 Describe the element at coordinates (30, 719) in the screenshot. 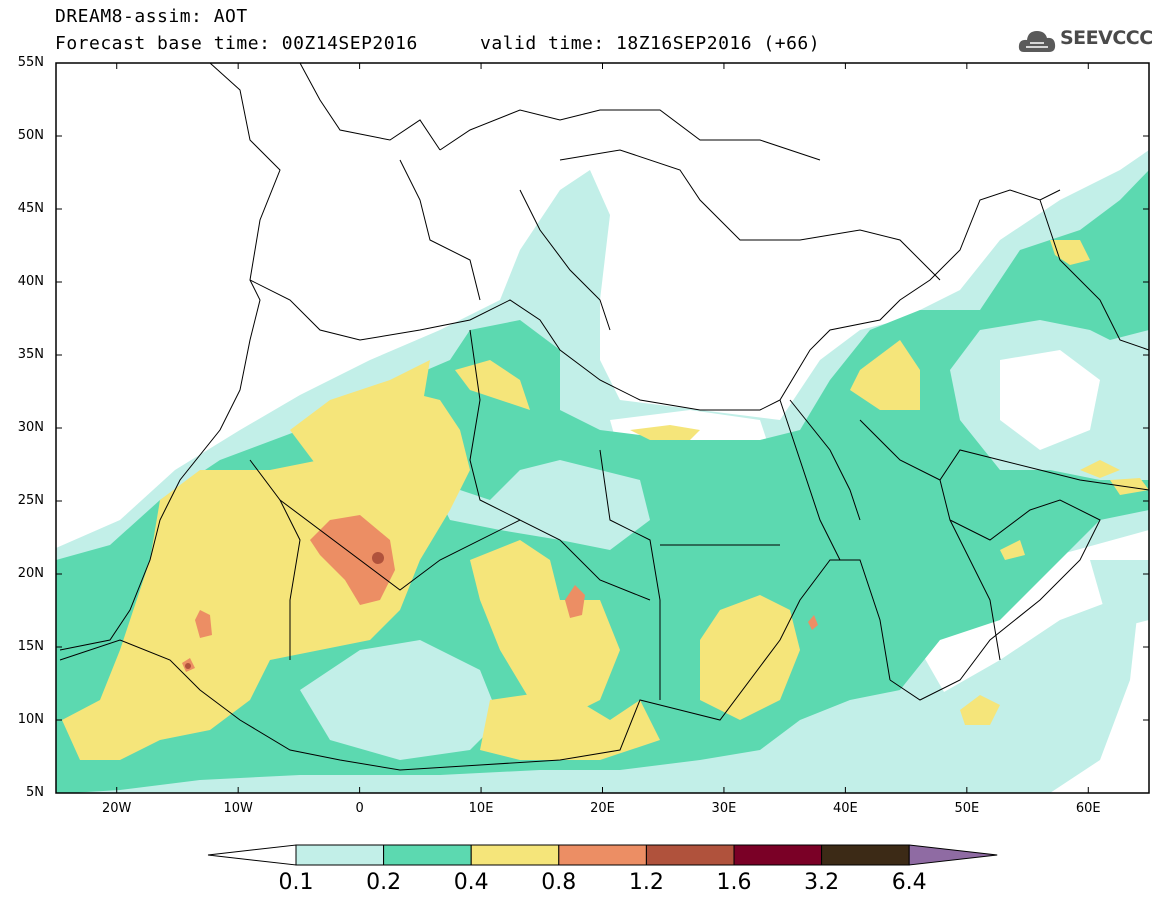

I see `lat-label: 10N` at that location.